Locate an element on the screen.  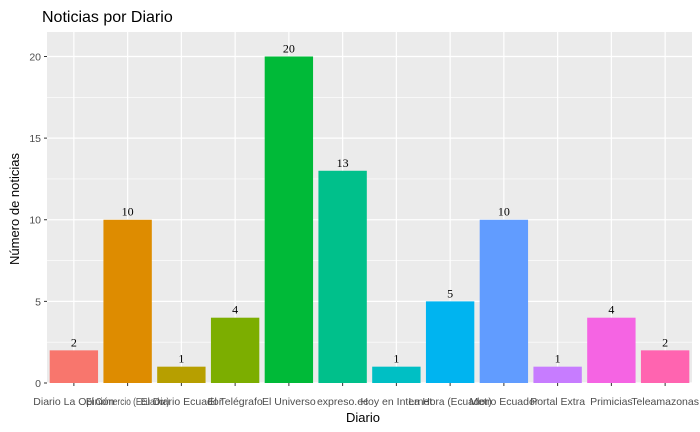
chart-title: Noticias por Diario is located at coordinates (107, 17).